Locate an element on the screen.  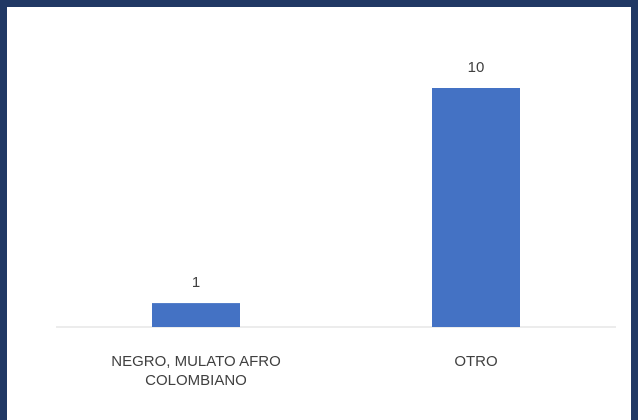
x-tick-label: OTRO is located at coordinates (476, 361).